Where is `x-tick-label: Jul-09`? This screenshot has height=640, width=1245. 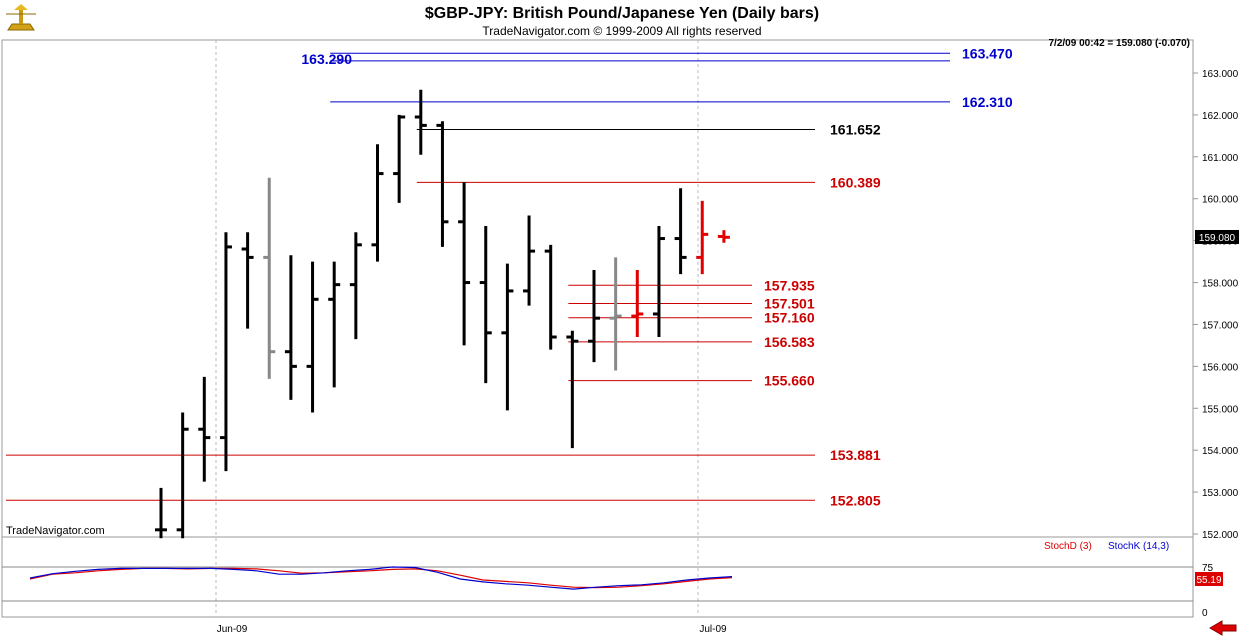
x-tick-label: Jul-09 is located at coordinates (713, 629).